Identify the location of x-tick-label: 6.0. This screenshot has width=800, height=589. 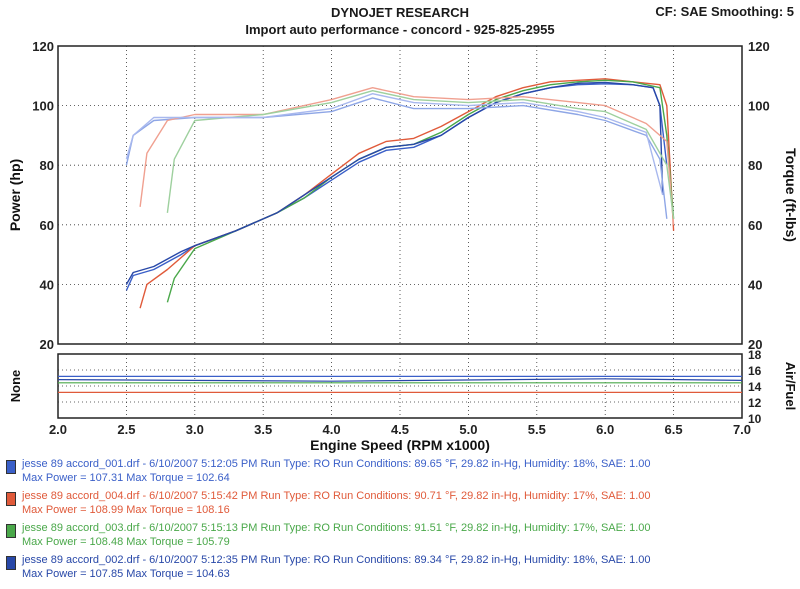
(605, 429).